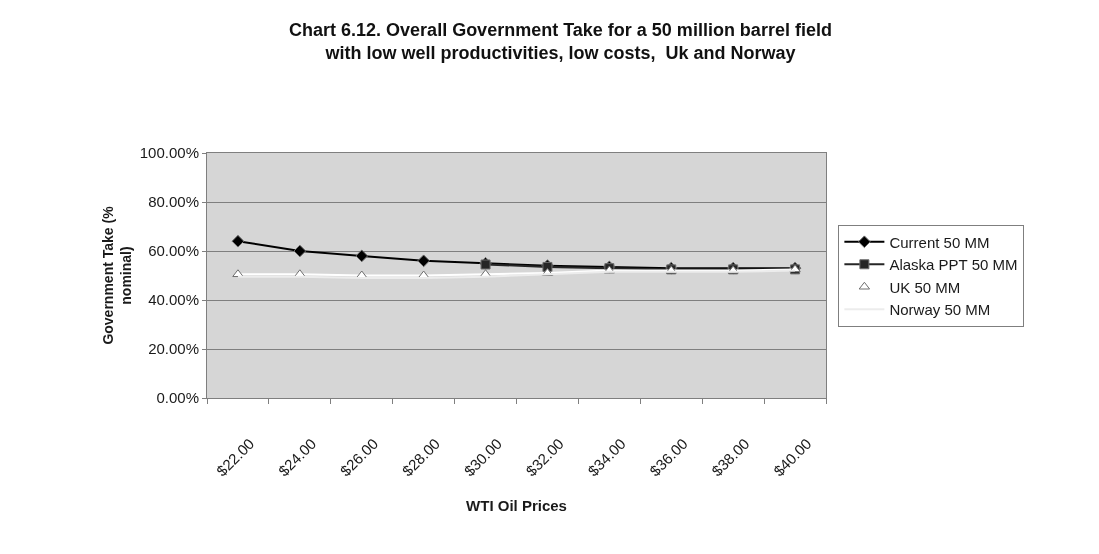 Image resolution: width=1099 pixels, height=554 pixels. Describe the element at coordinates (516, 506) in the screenshot. I see `x-axis-title: WTI Oil Prices` at that location.